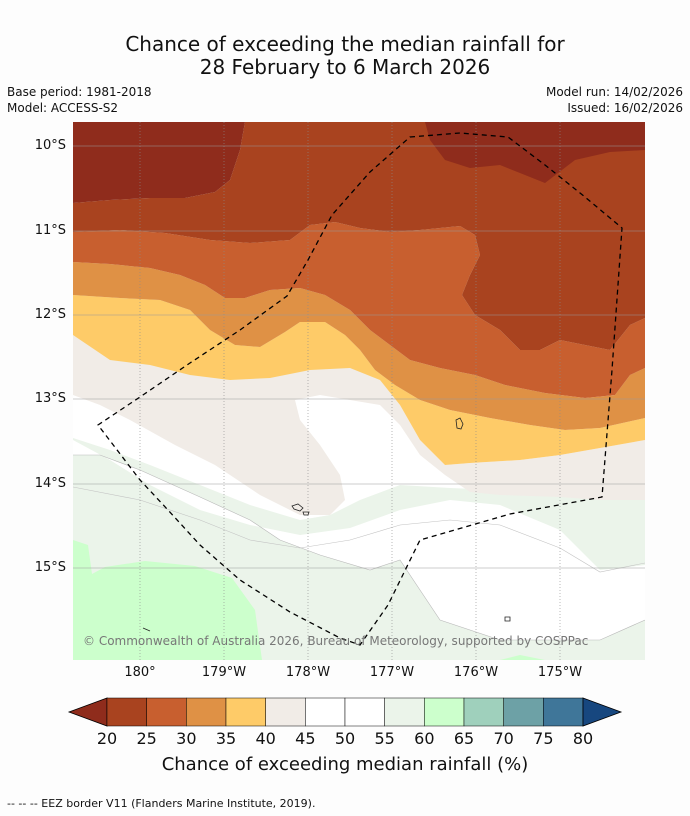  I want to click on lat-label-10s: 10°S, so click(50, 145).